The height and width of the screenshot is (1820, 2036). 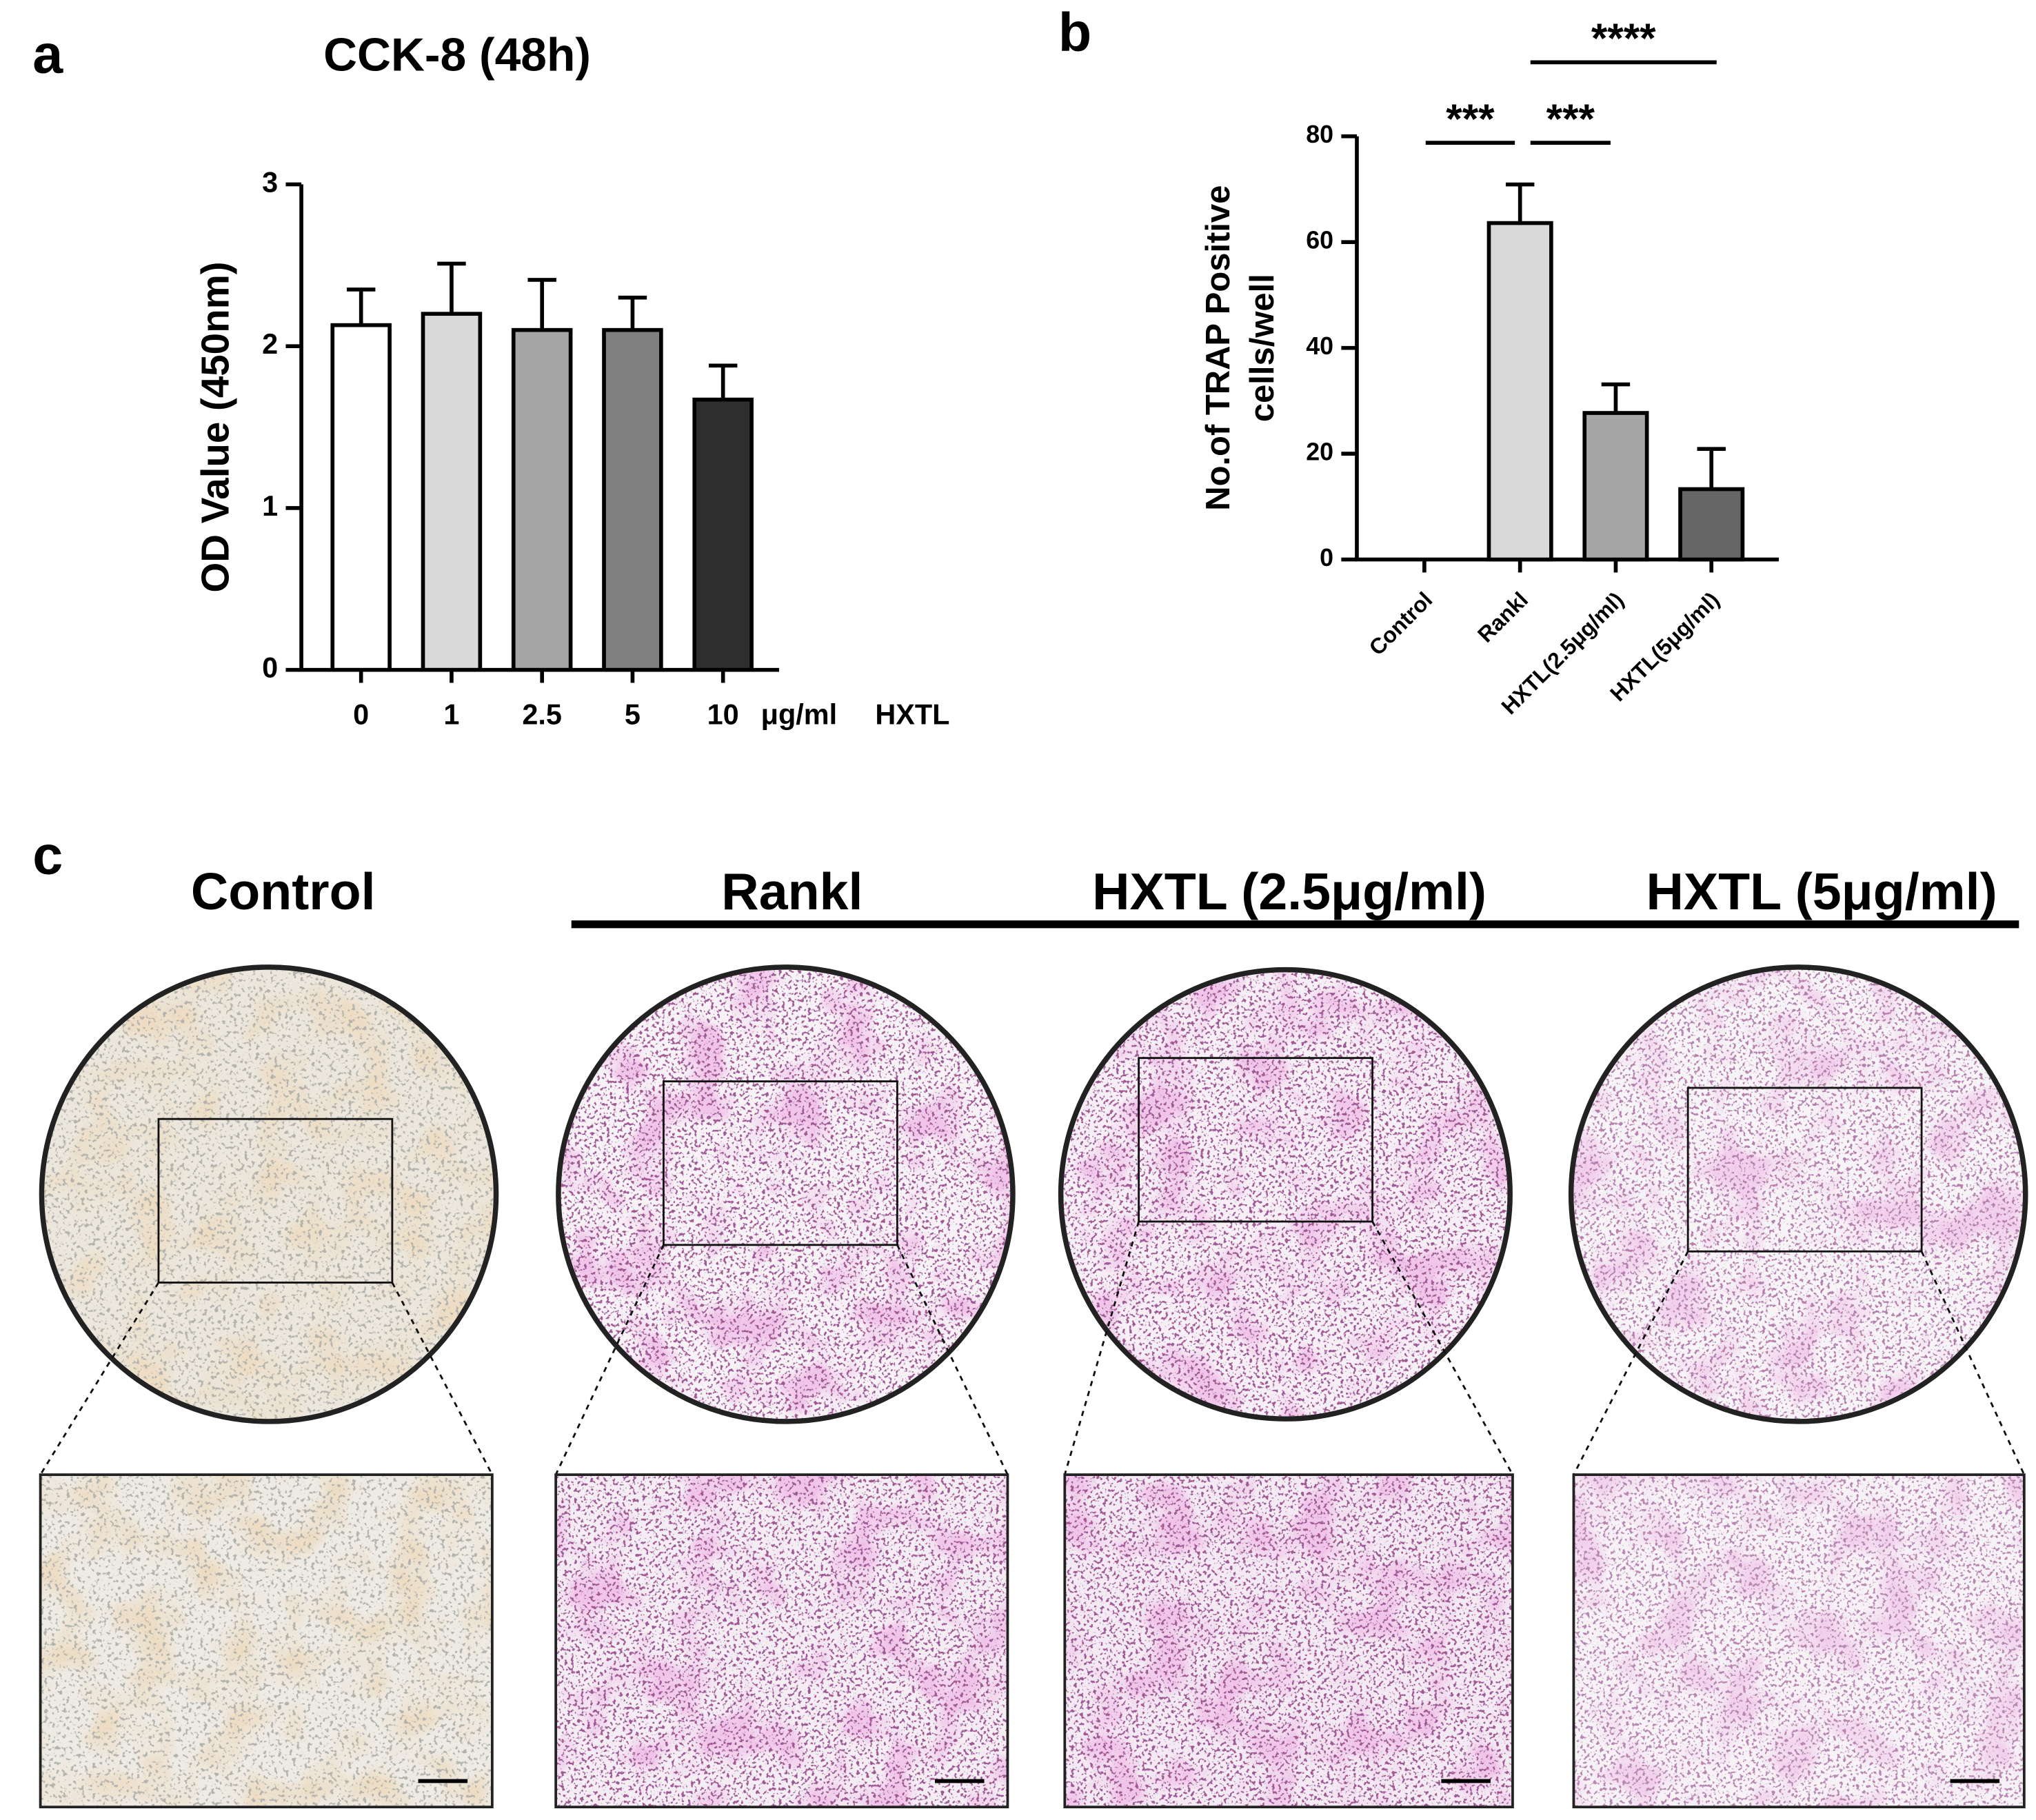 What do you see at coordinates (1040, 1170) in the screenshot?
I see `inset-boxes` at bounding box center [1040, 1170].